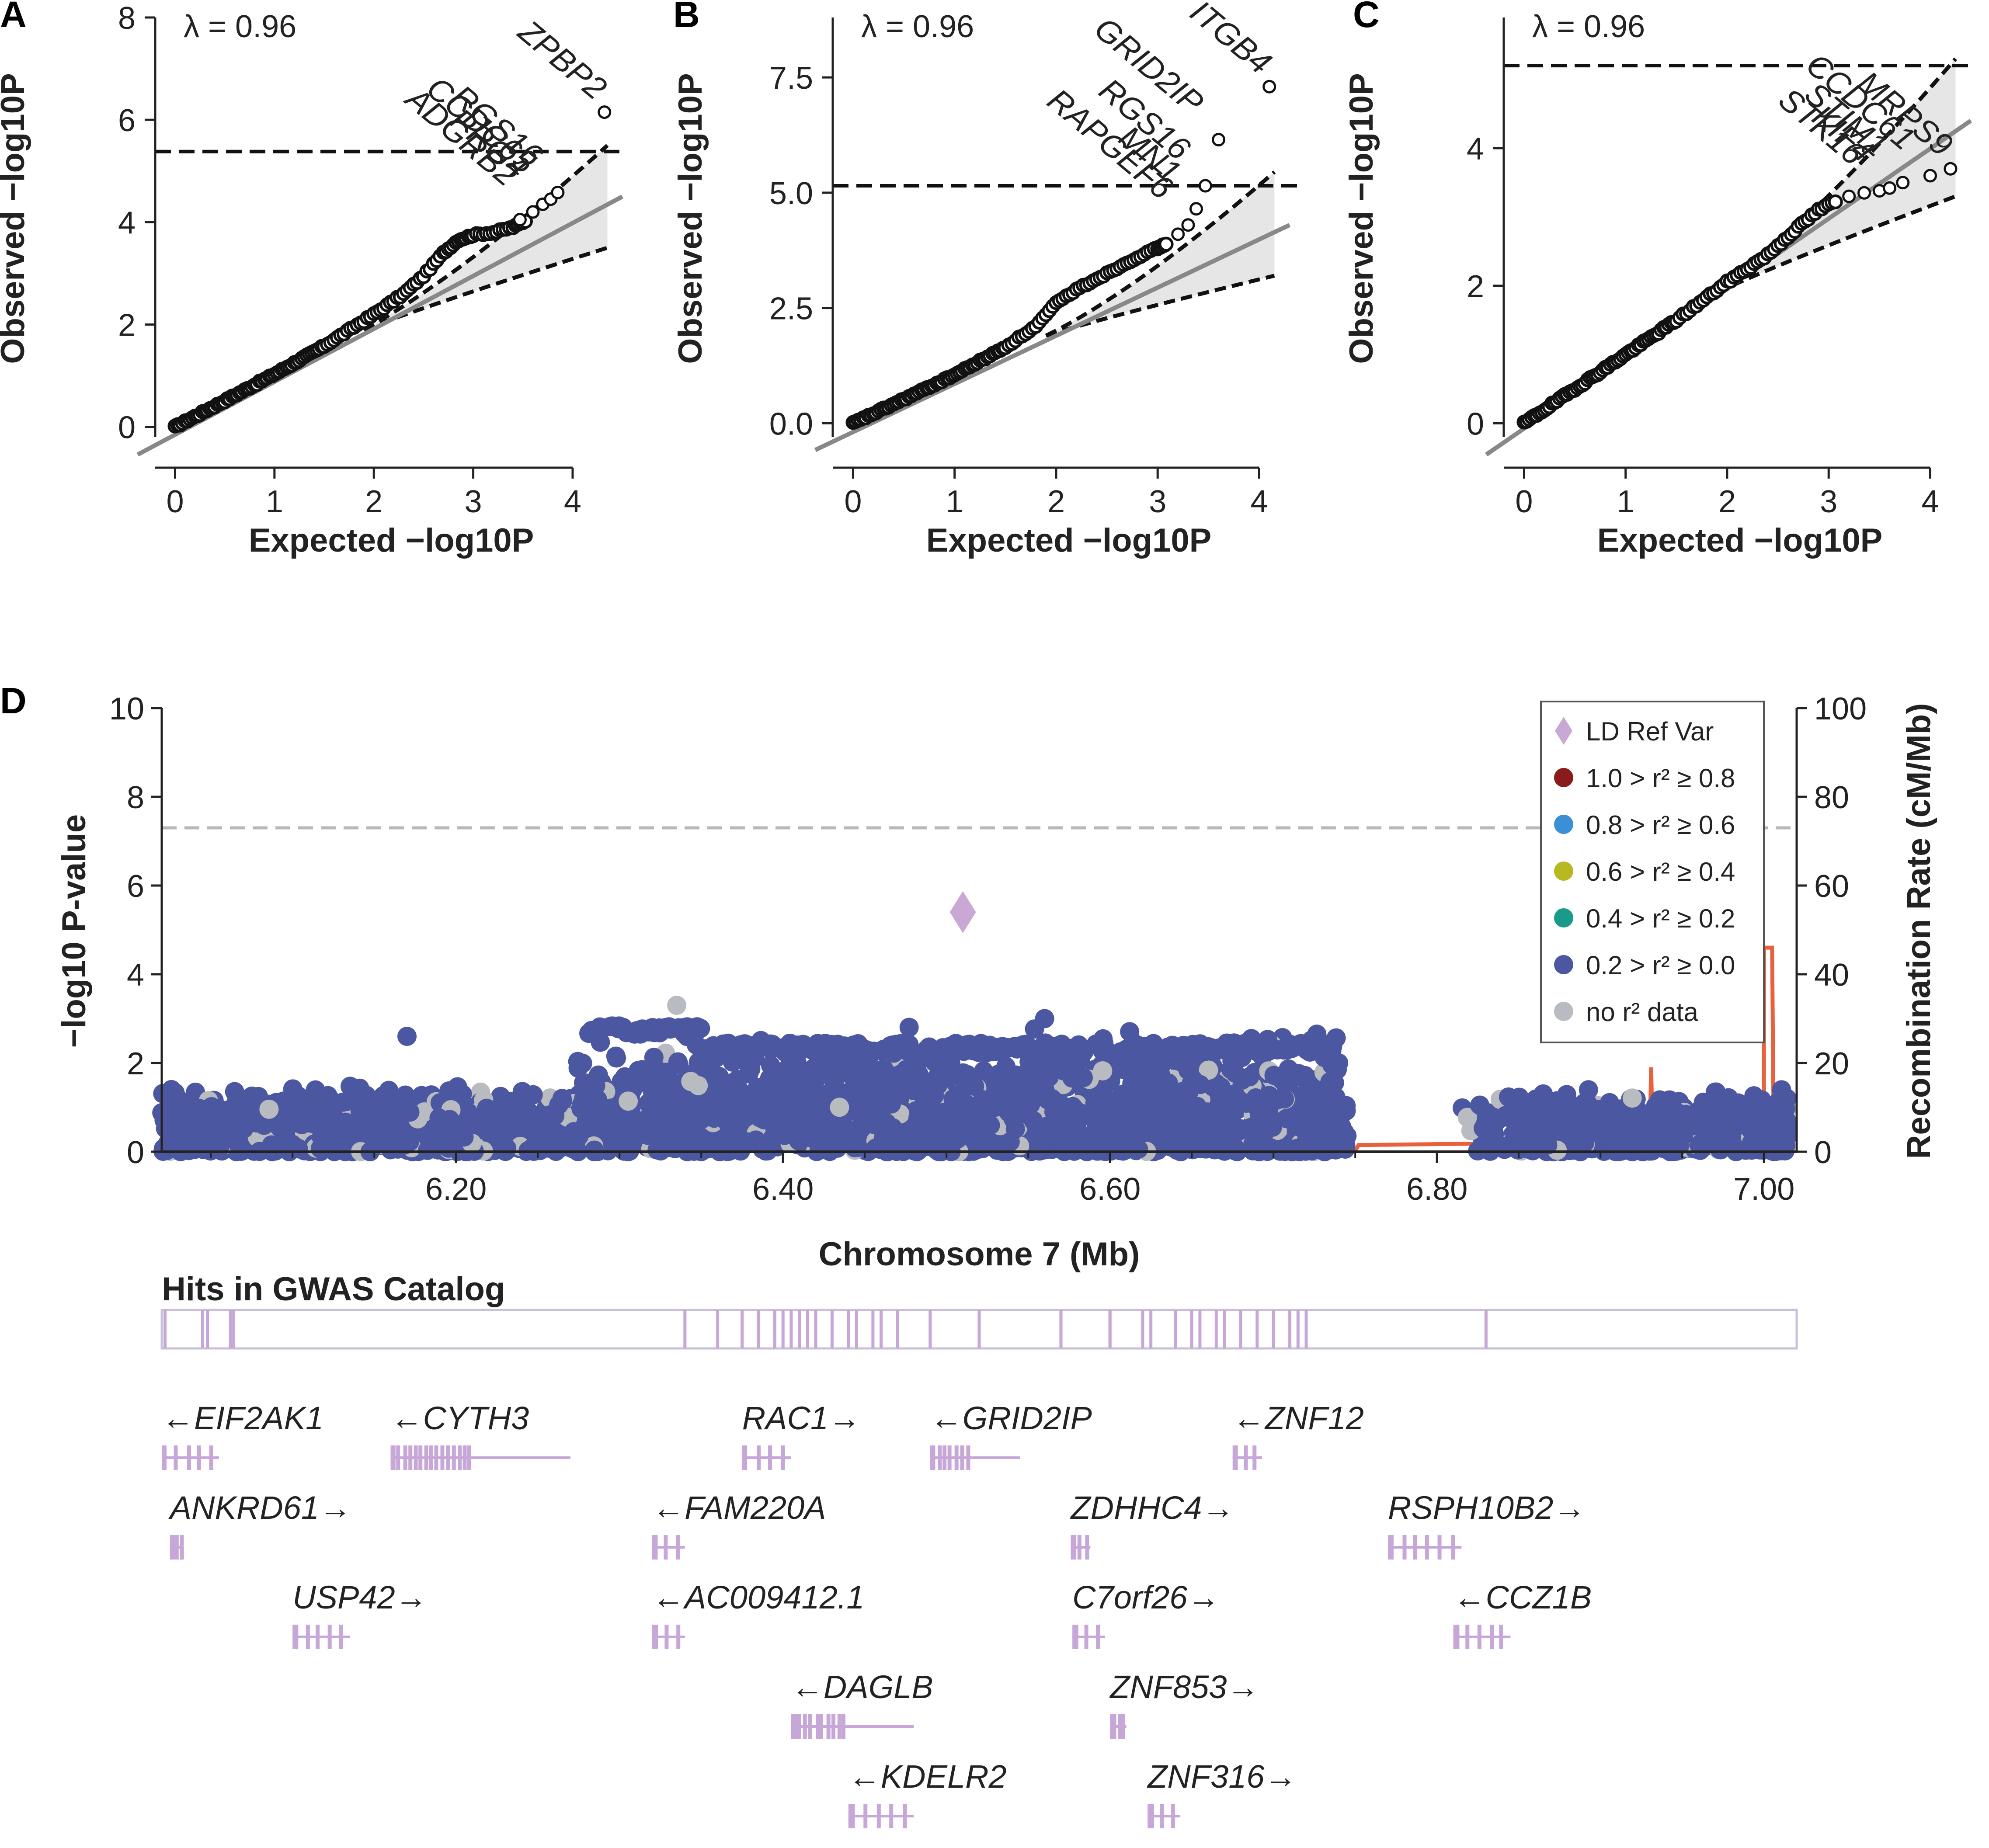  I want to click on x-tick-label: 4, so click(1930, 502).